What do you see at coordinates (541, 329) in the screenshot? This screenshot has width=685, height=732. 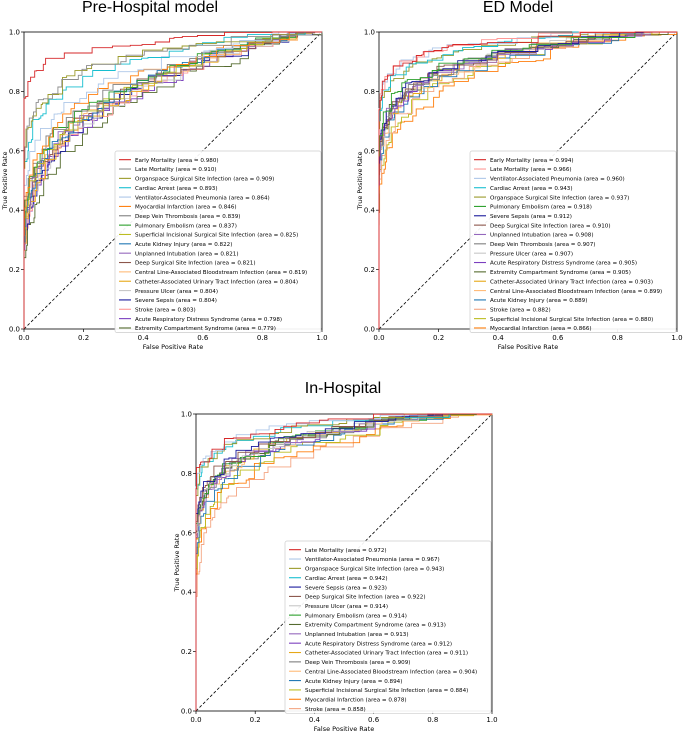 I see `legend-entry: Myocardial Infarction (area = 0.866)` at bounding box center [541, 329].